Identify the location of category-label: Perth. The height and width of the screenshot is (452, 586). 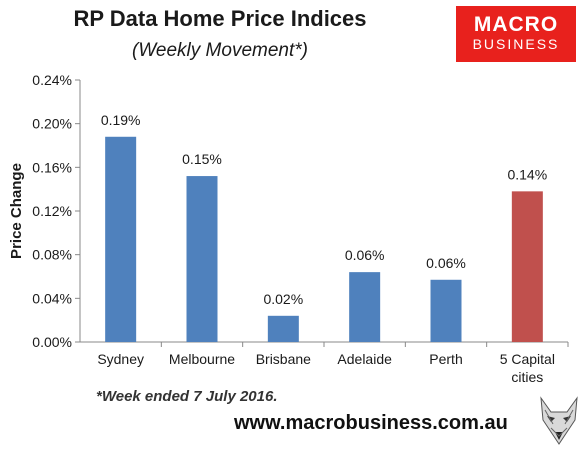
(445, 359).